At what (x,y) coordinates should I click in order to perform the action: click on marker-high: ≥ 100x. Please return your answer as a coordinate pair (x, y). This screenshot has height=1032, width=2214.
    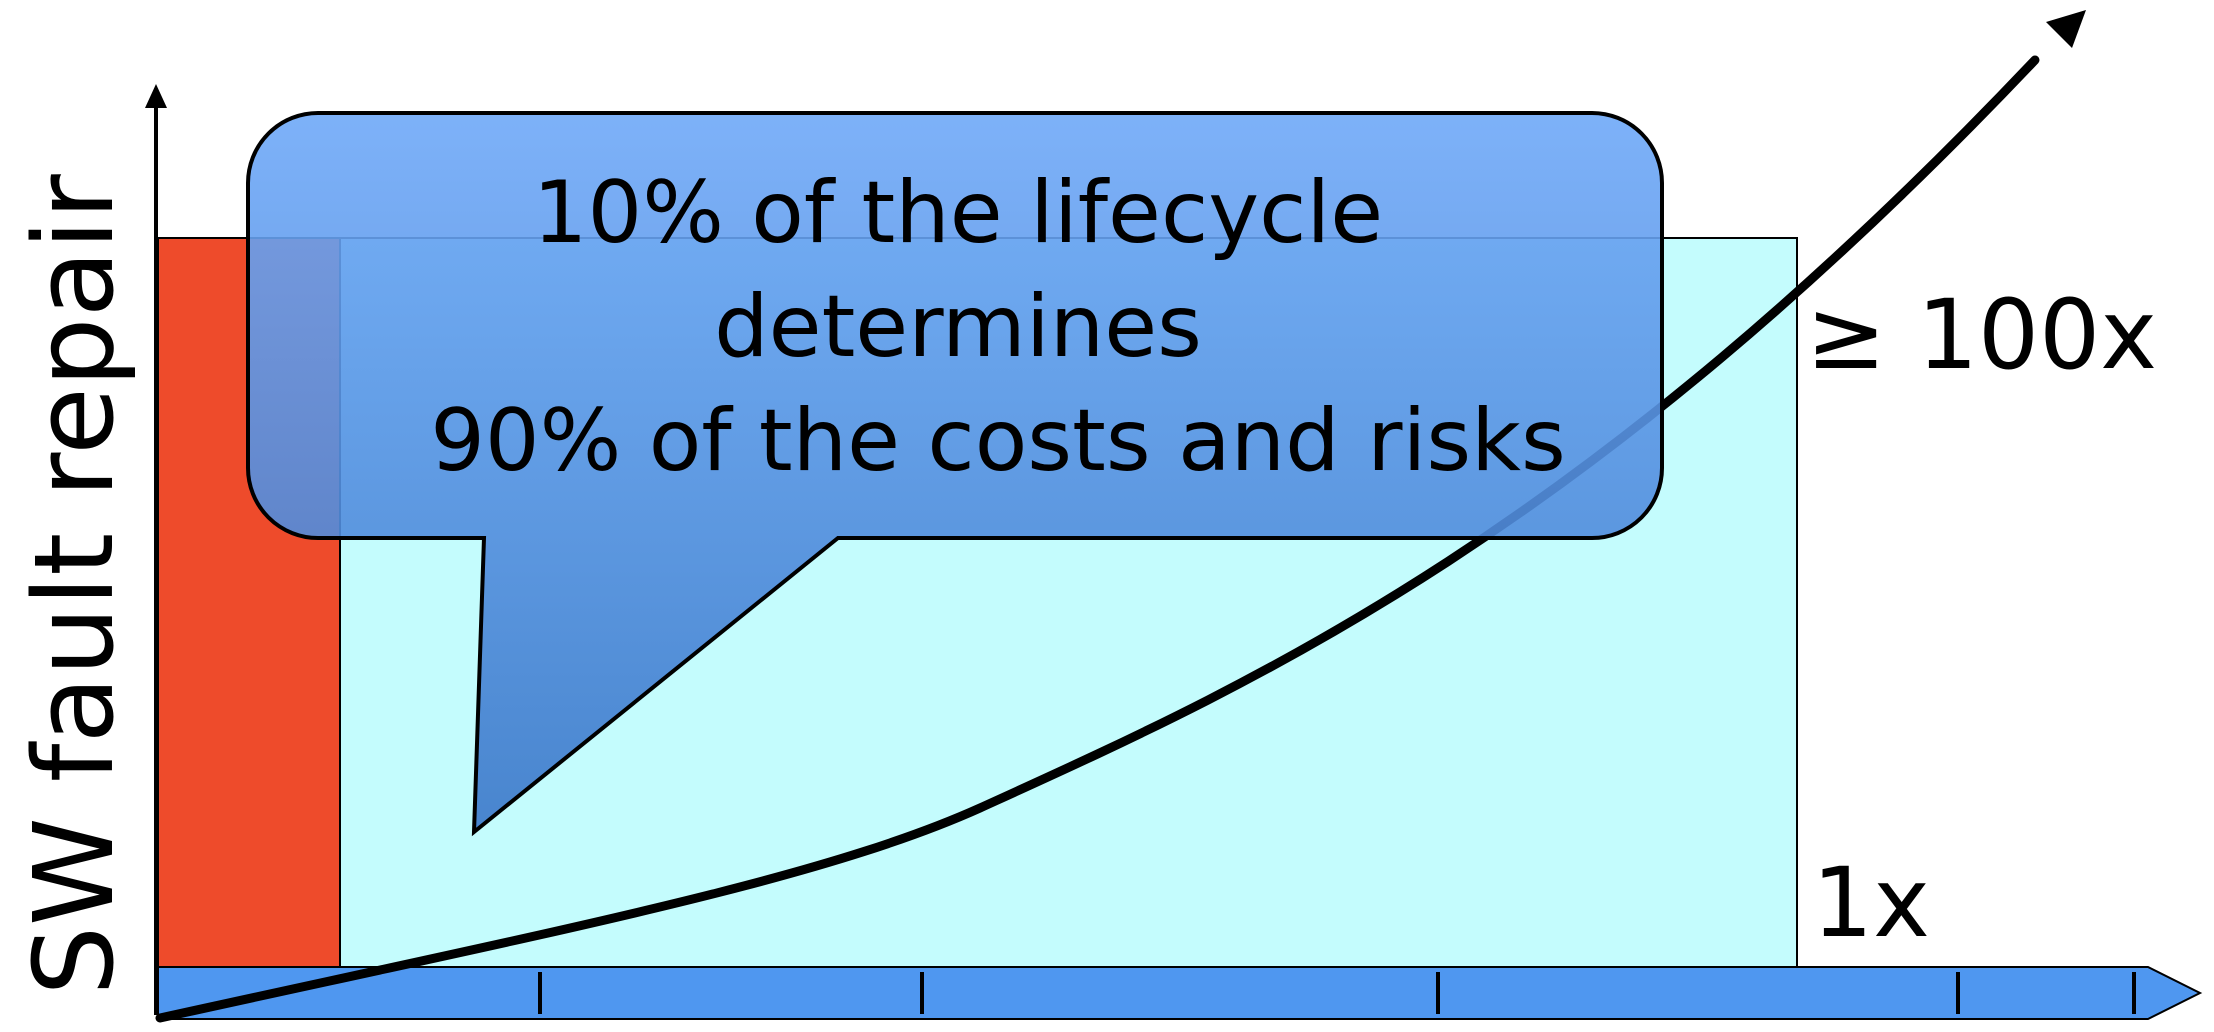
    Looking at the image, I should click on (1981, 335).